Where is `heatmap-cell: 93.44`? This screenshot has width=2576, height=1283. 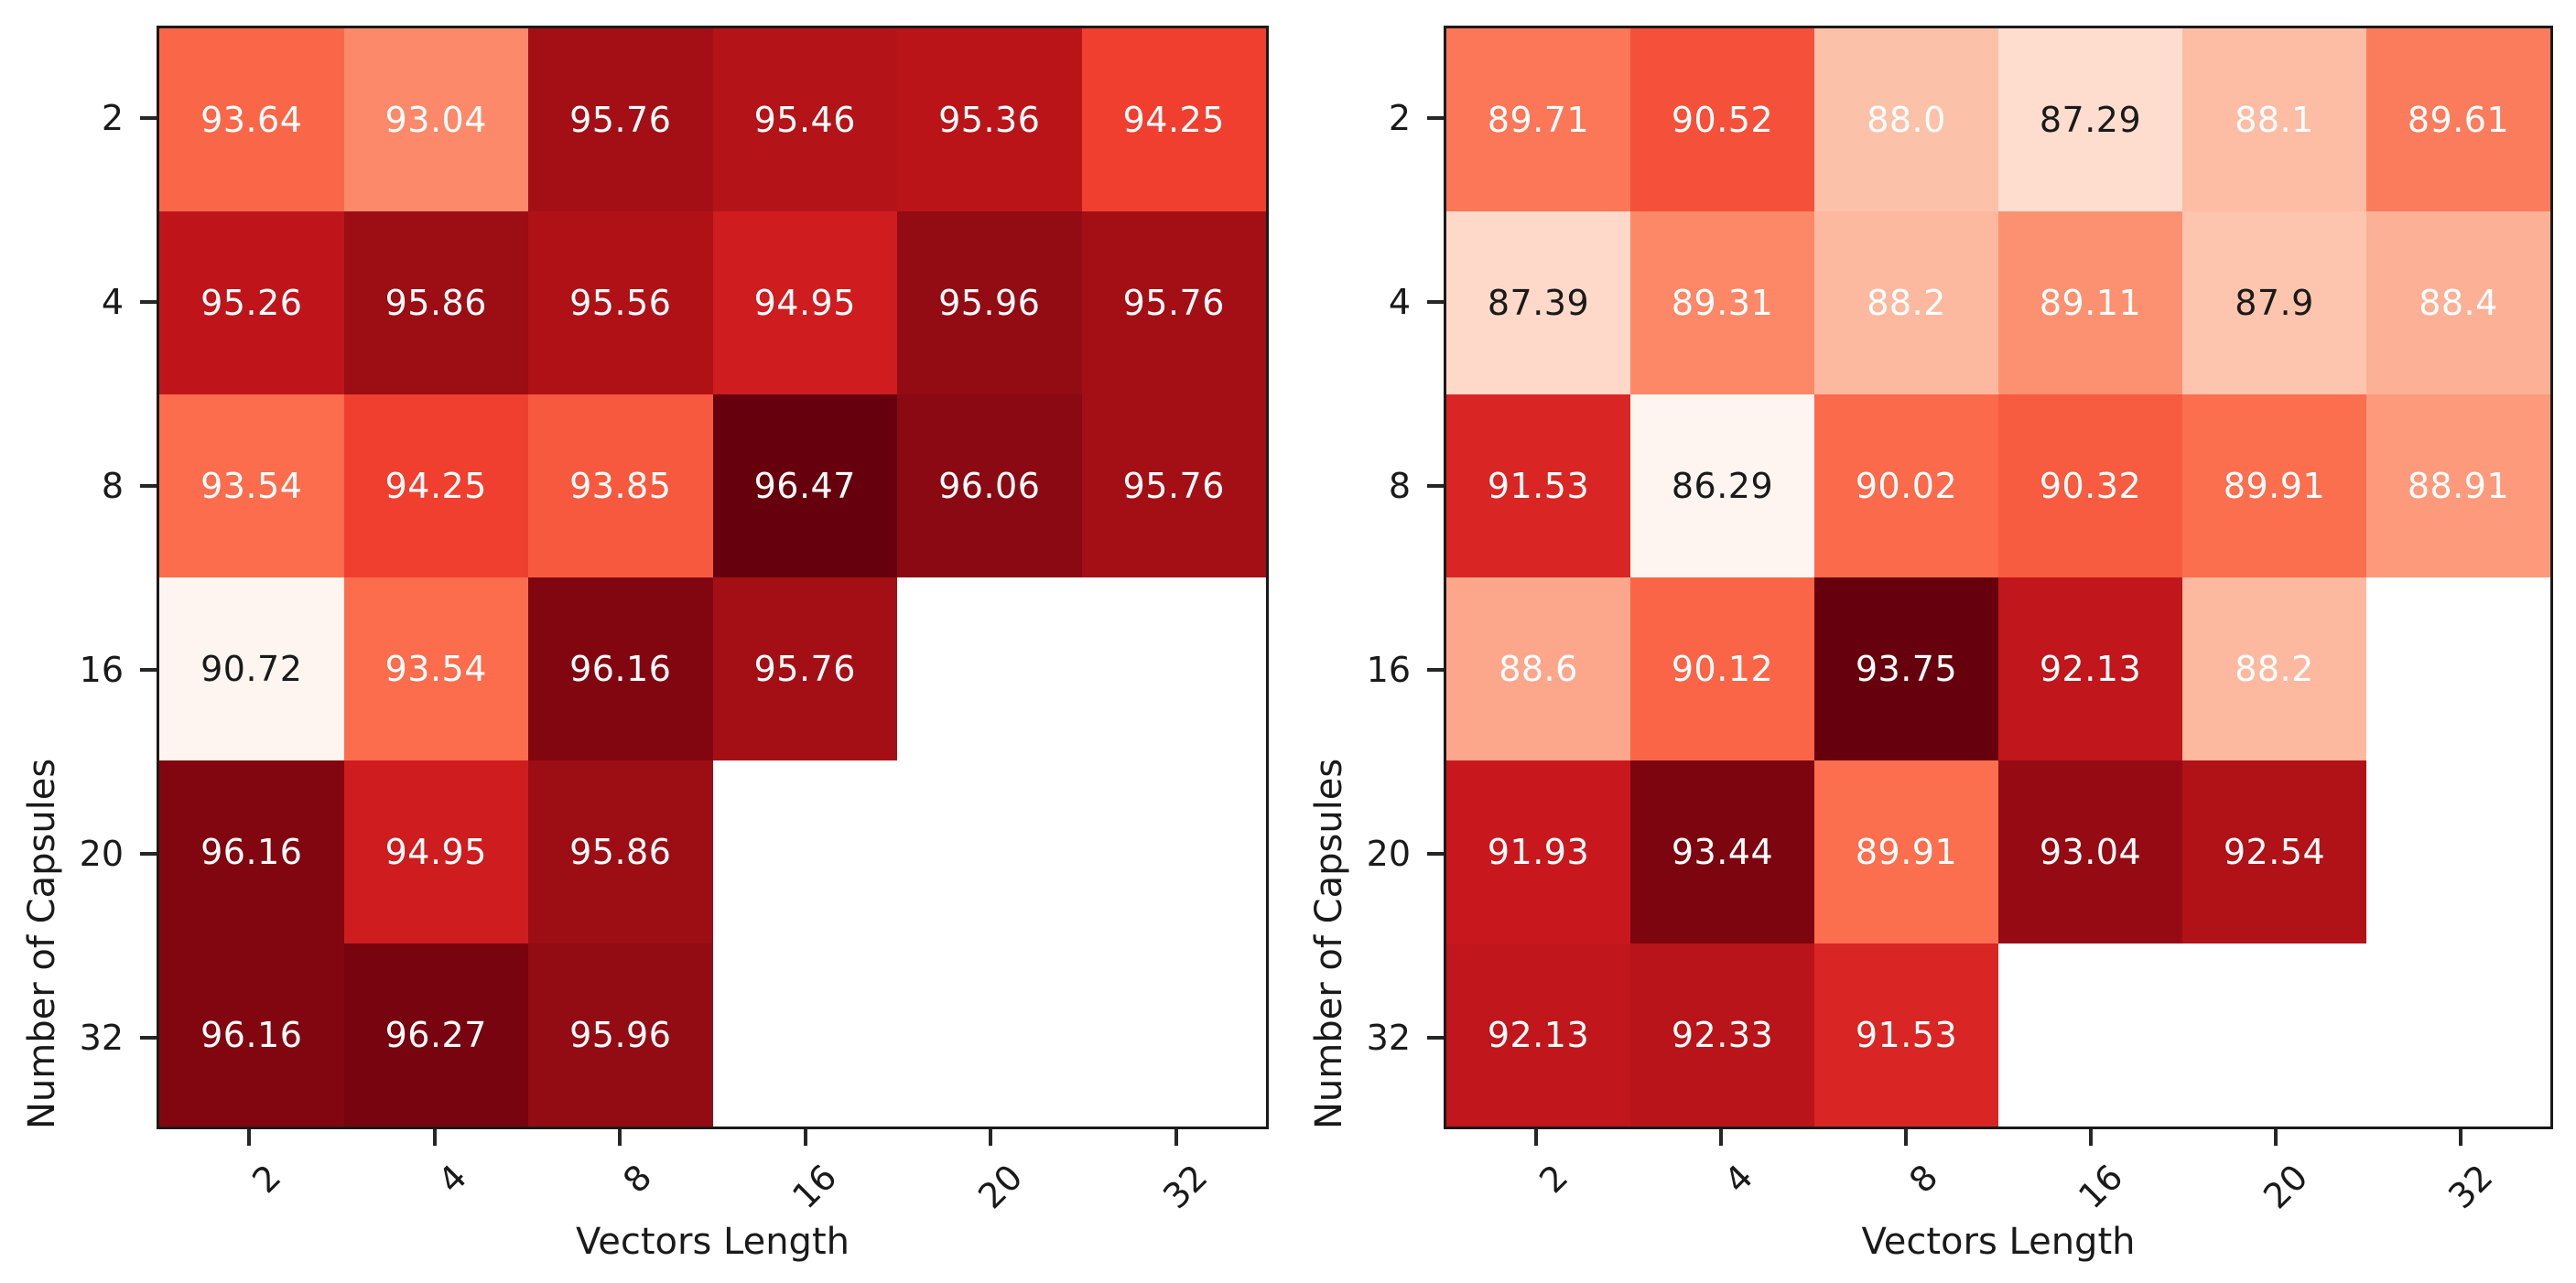
heatmap-cell: 93.44 is located at coordinates (1722, 851).